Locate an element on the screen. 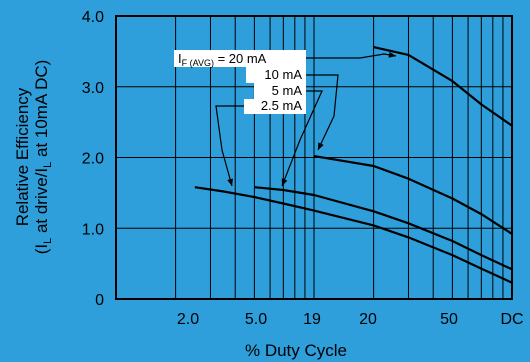 This screenshot has width=530, height=362. legend-box-5ma is located at coordinates (280, 91).